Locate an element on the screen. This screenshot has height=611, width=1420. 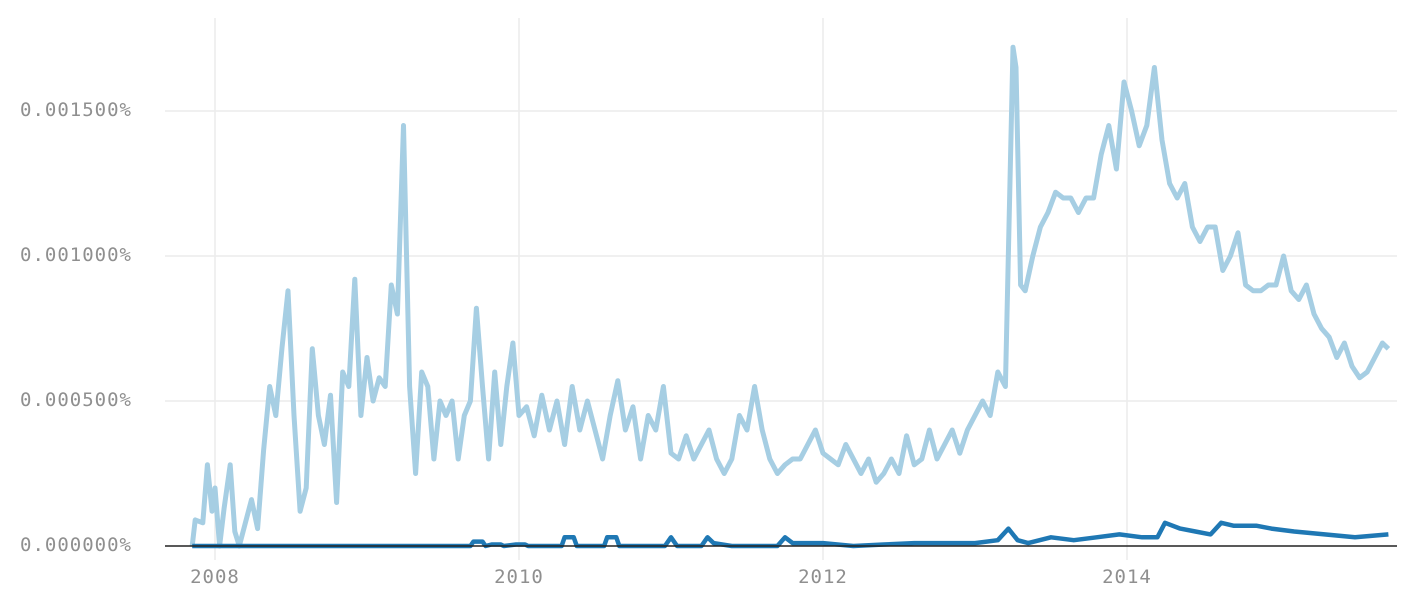
series-dark-line is located at coordinates (790, 534).